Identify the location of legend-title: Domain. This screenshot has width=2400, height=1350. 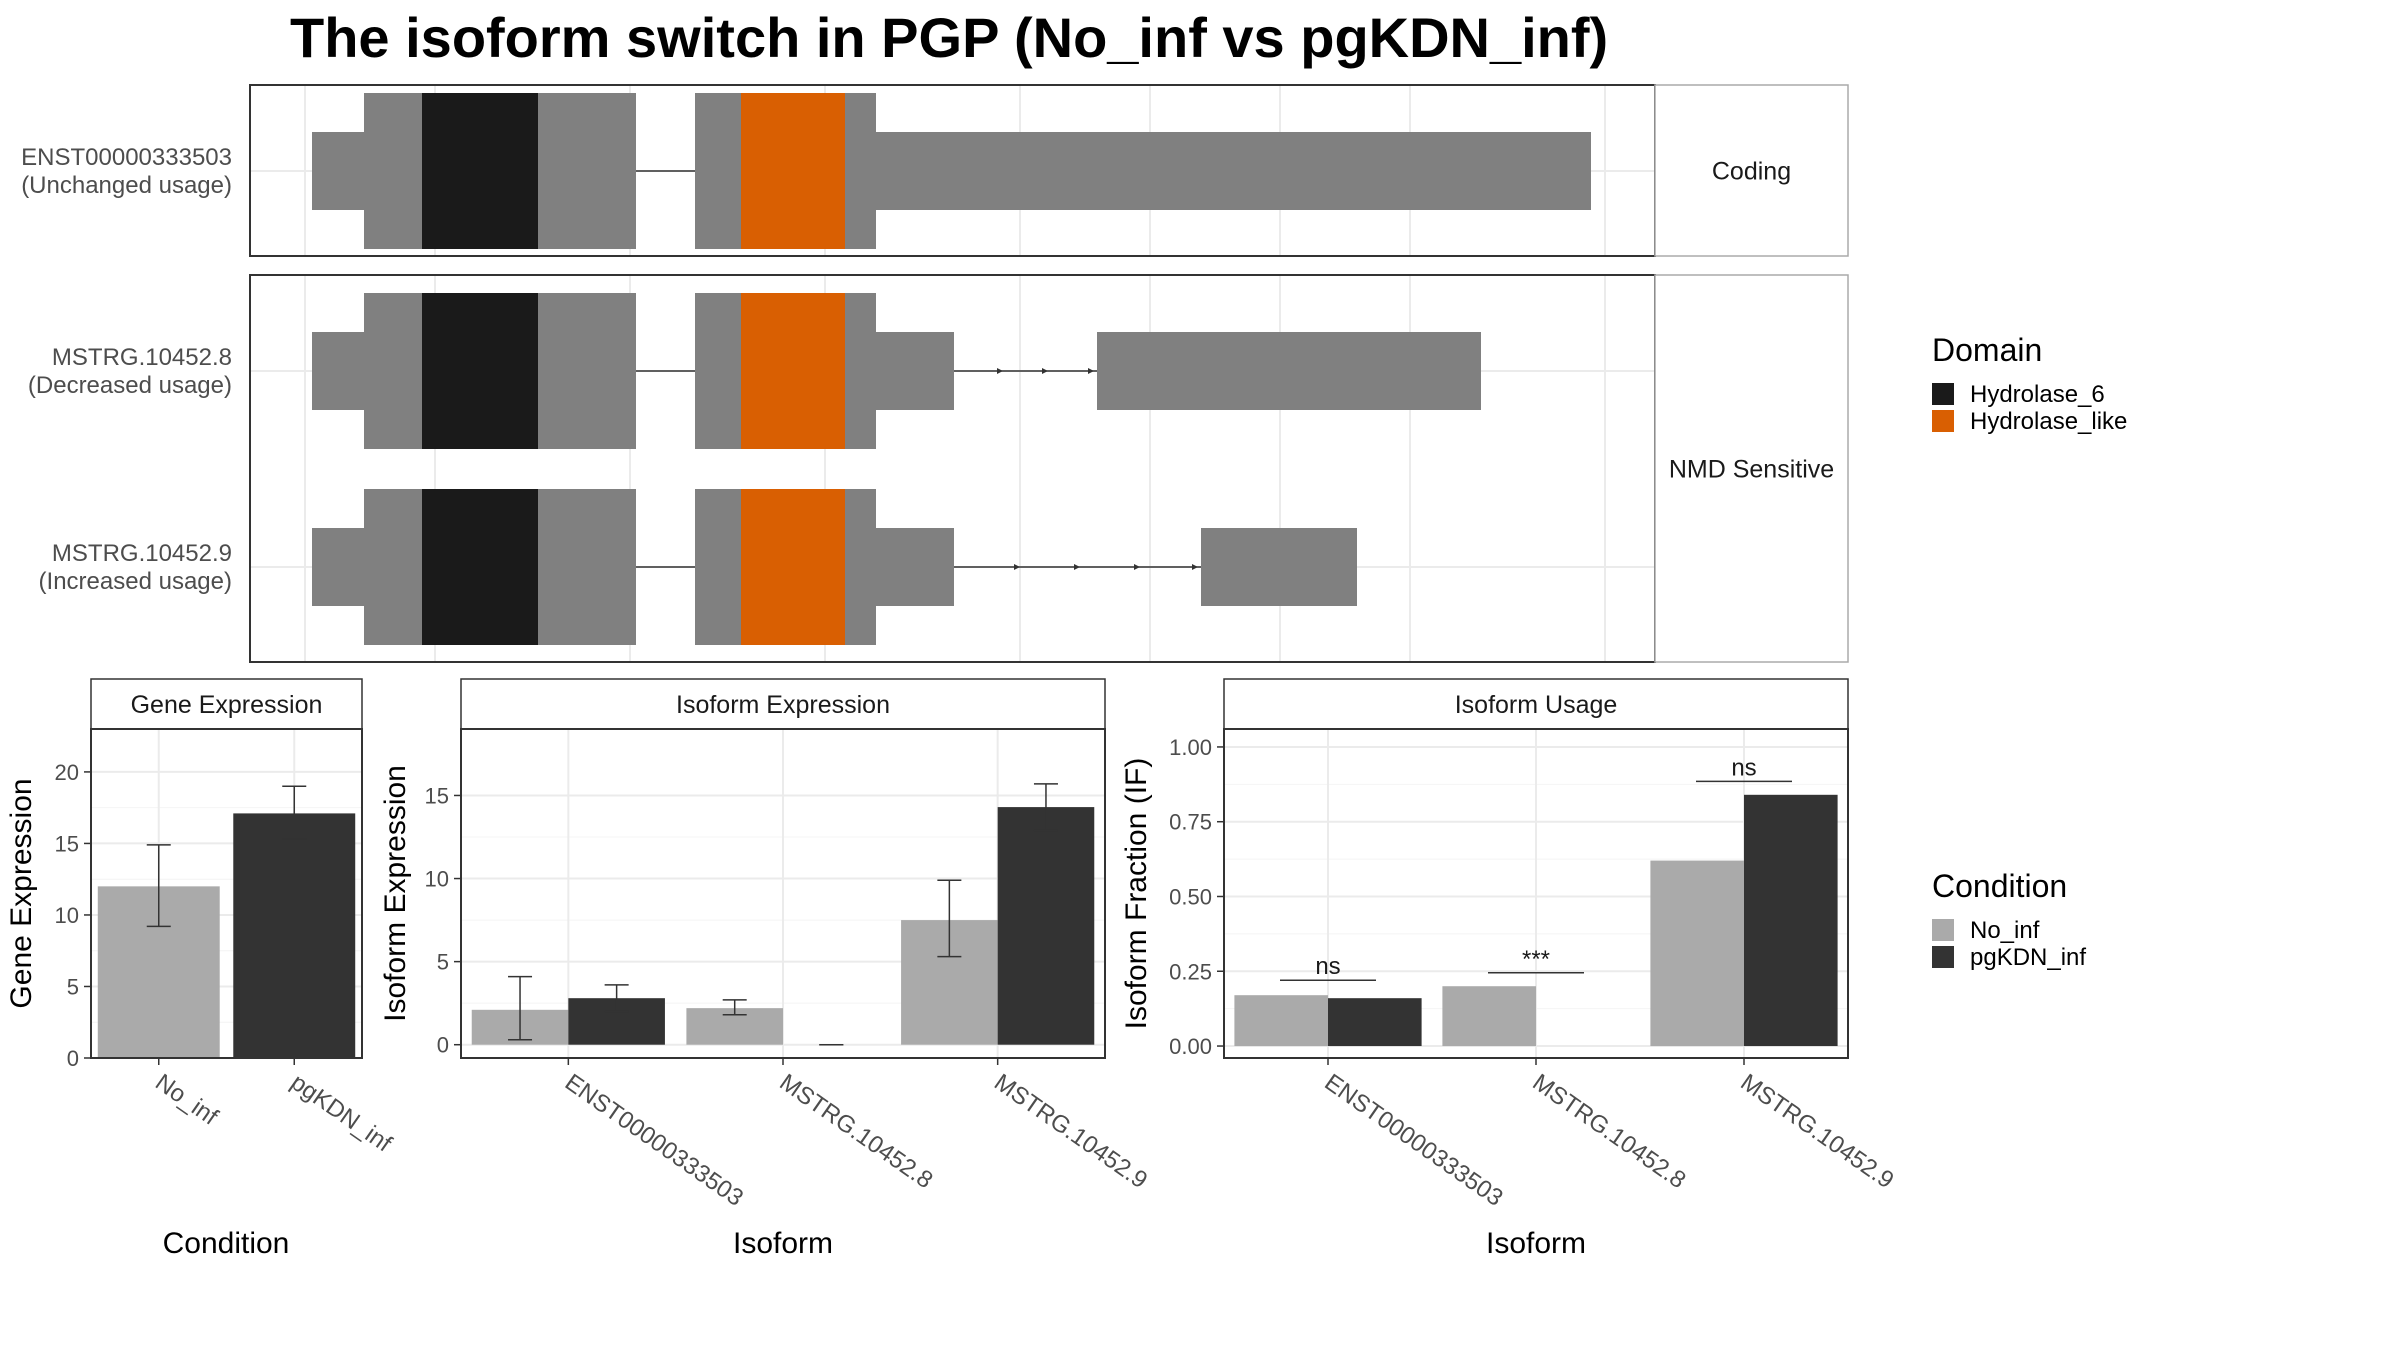
(1987, 350).